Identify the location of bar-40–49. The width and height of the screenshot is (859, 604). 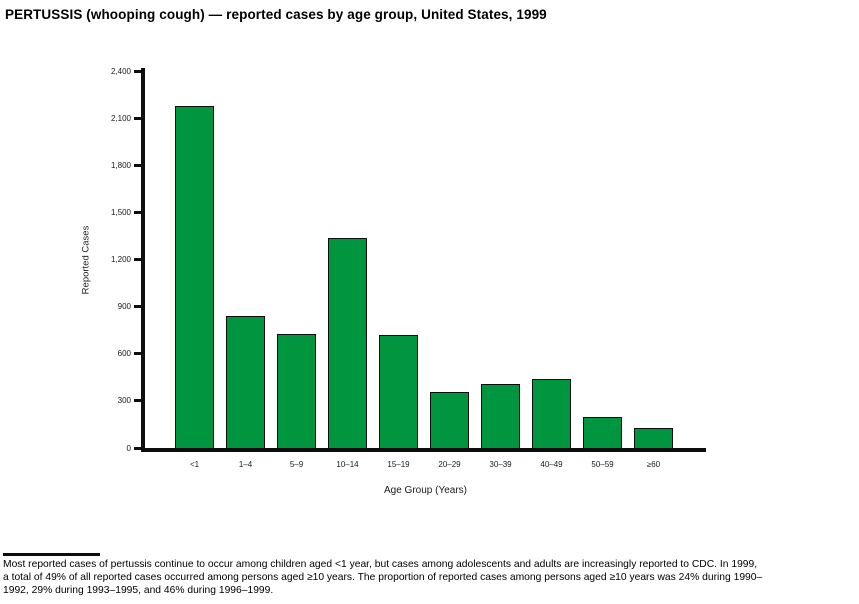
(551, 413).